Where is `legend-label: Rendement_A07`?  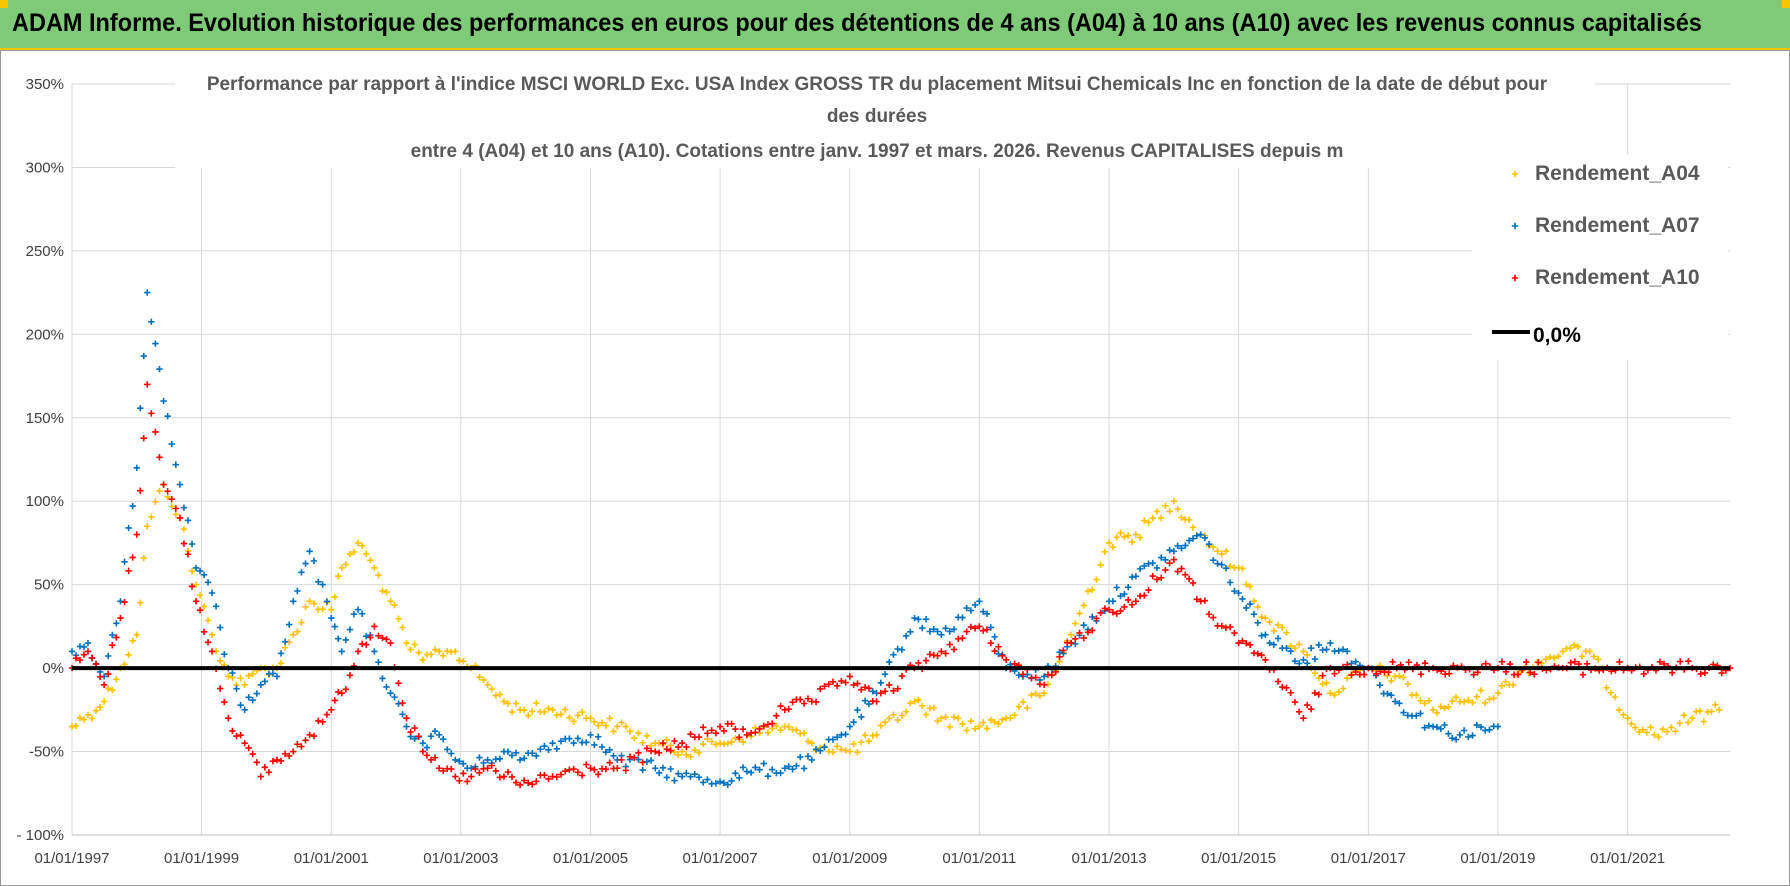
legend-label: Rendement_A07 is located at coordinates (1617, 225).